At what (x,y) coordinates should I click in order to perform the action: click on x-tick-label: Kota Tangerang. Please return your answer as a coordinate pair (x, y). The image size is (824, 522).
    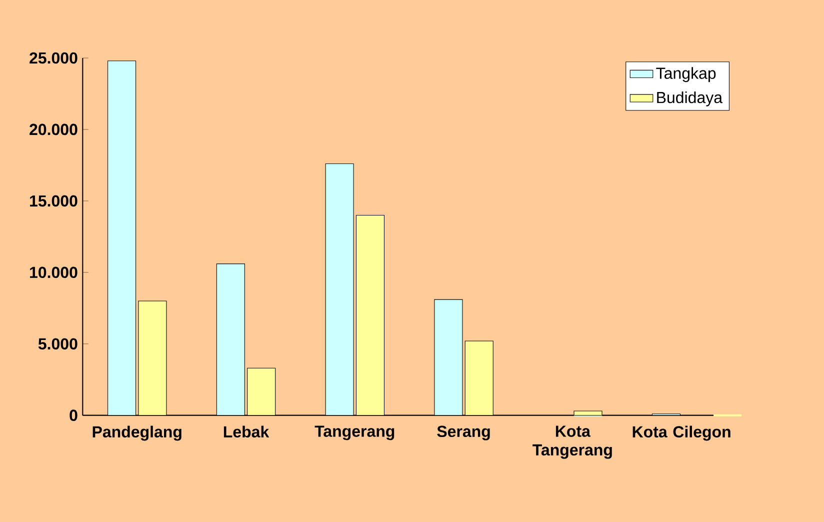
    Looking at the image, I should click on (572, 442).